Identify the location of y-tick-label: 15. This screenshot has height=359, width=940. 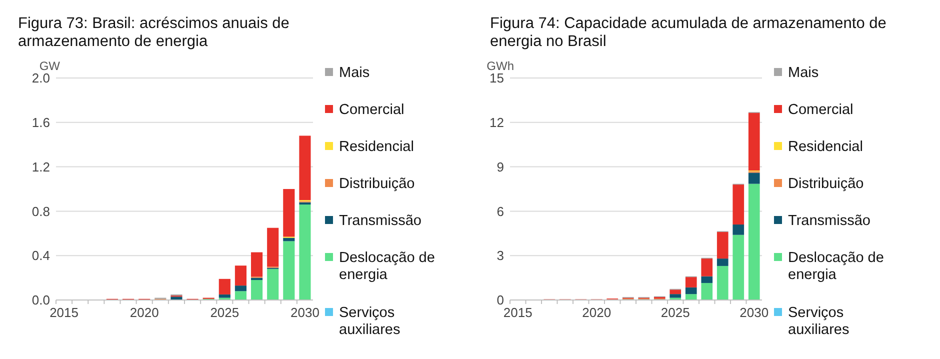
(497, 78).